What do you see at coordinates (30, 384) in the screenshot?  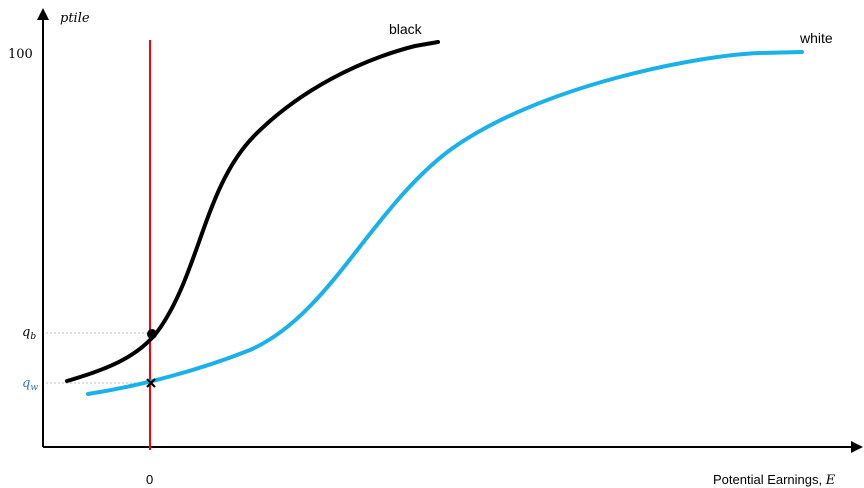 I see `q-w-label: qw` at bounding box center [30, 384].